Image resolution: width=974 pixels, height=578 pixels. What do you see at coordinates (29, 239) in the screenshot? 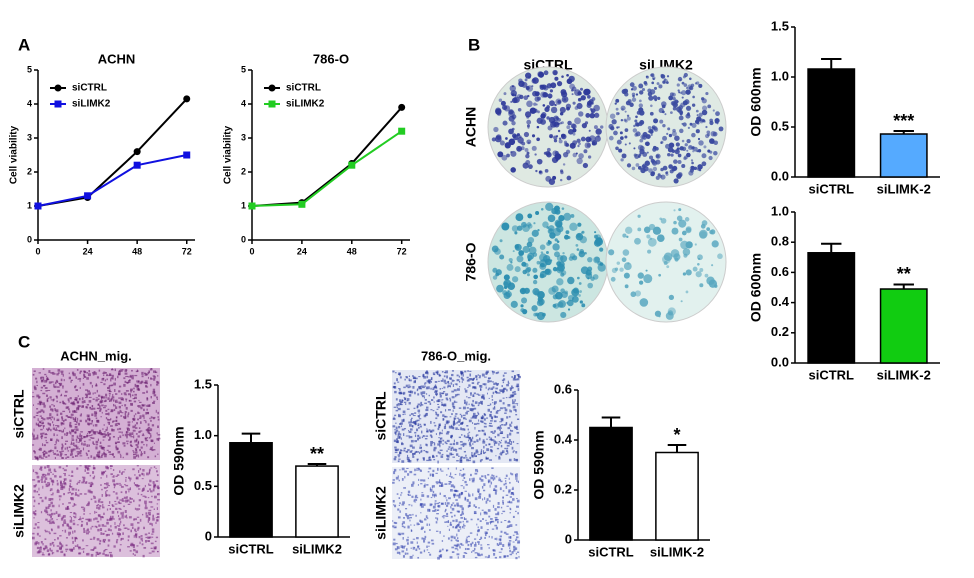
I see `y-tick-label: 0` at bounding box center [29, 239].